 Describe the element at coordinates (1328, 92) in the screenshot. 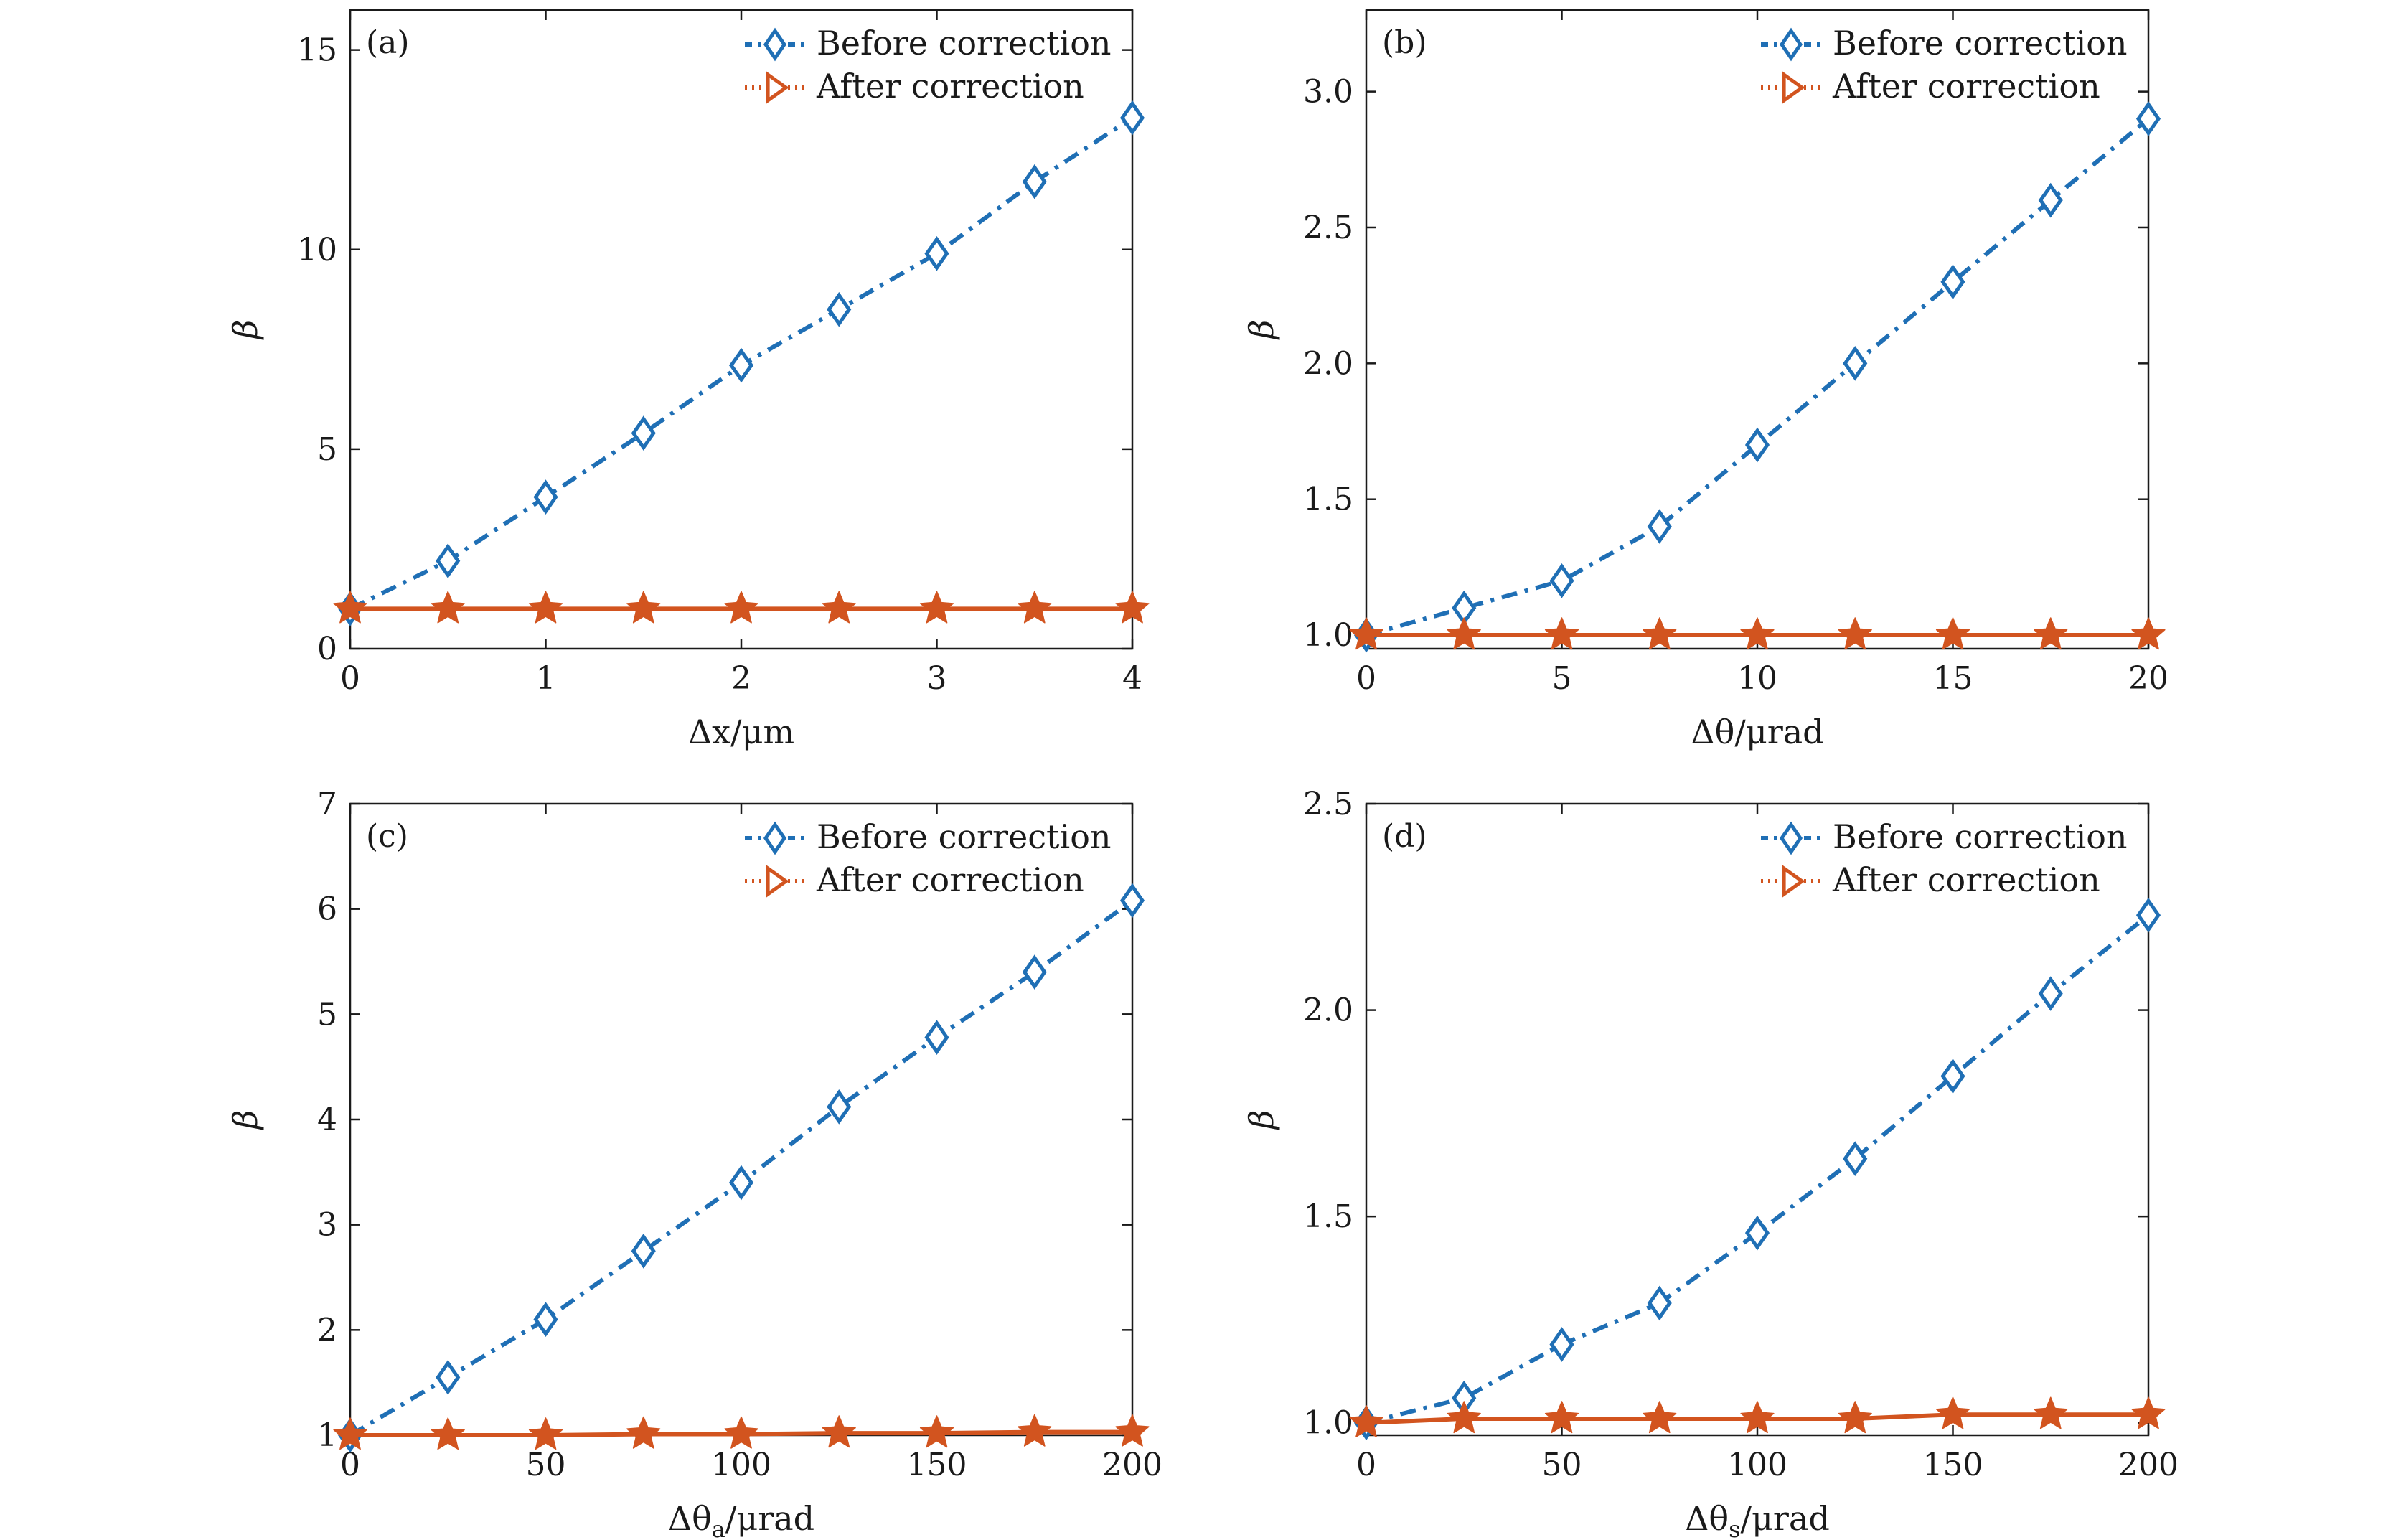

I see `y-tick-label: 3.0` at that location.